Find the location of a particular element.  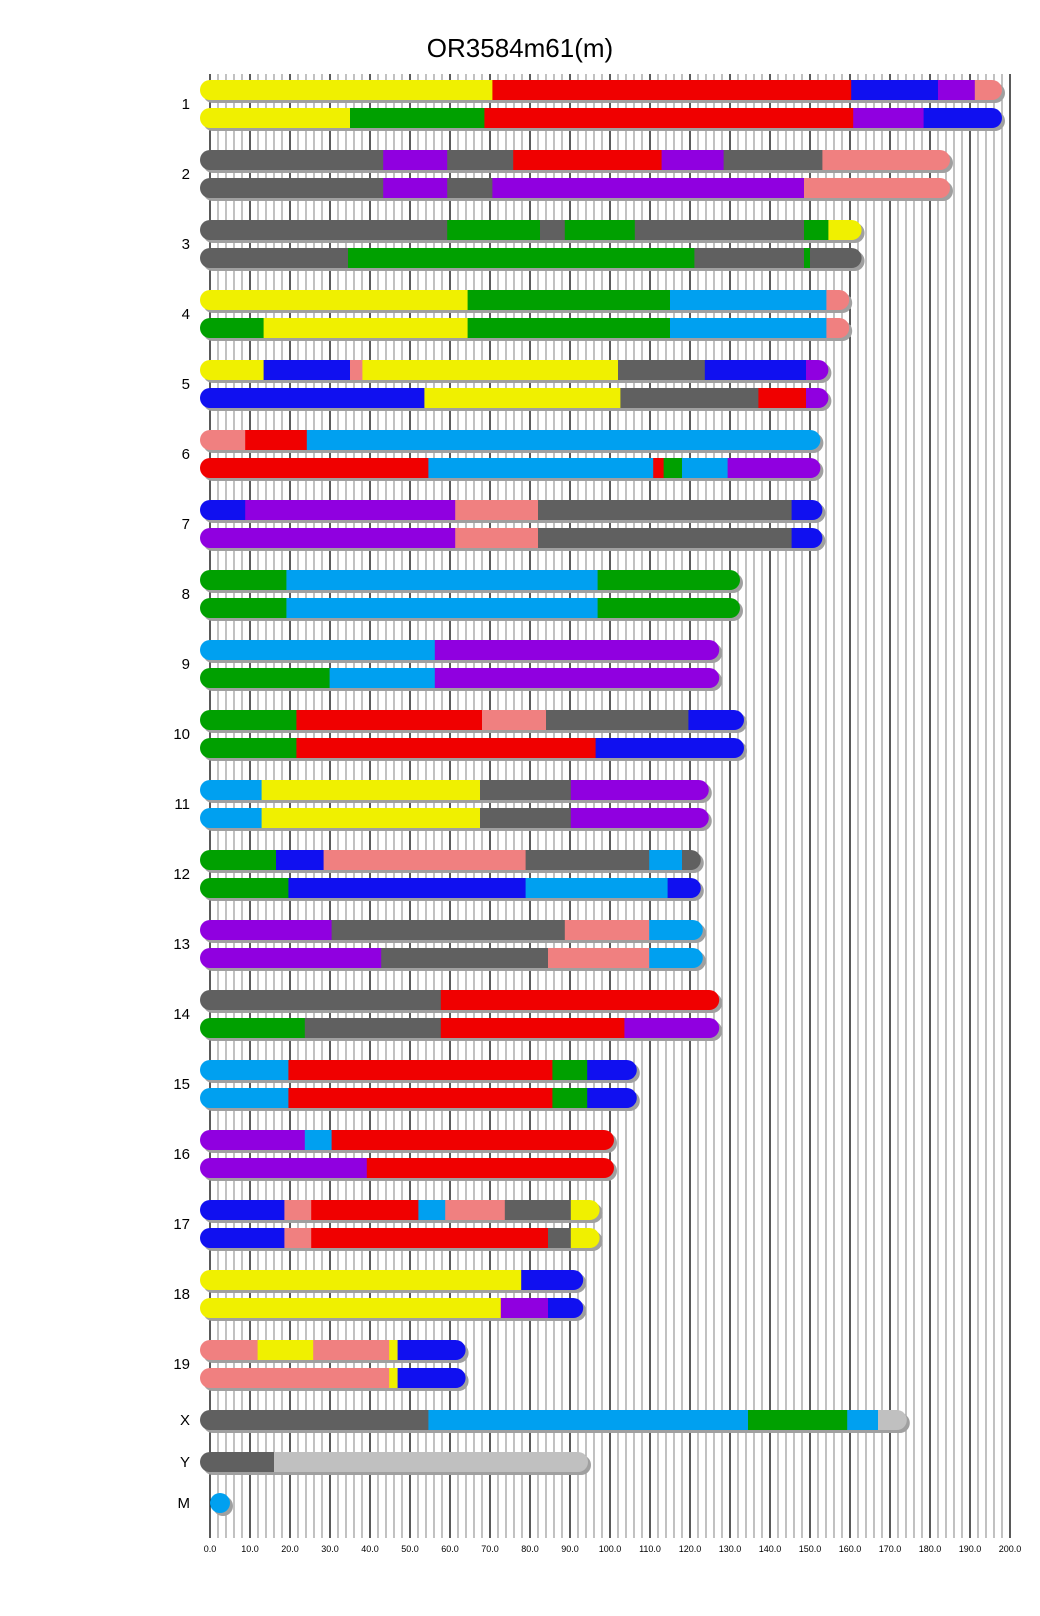

x-tick-label: 170.0 is located at coordinates (890, 1549).